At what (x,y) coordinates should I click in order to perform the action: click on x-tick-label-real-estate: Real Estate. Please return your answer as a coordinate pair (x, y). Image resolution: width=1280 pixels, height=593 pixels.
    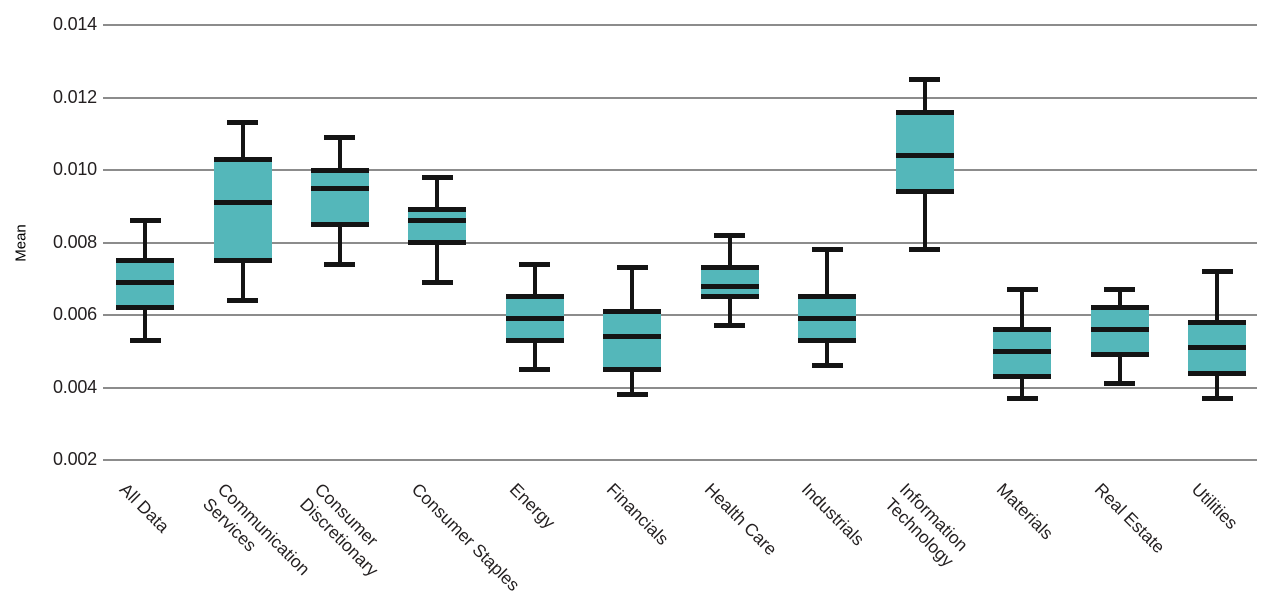
    Looking at the image, I should click on (1129, 518).